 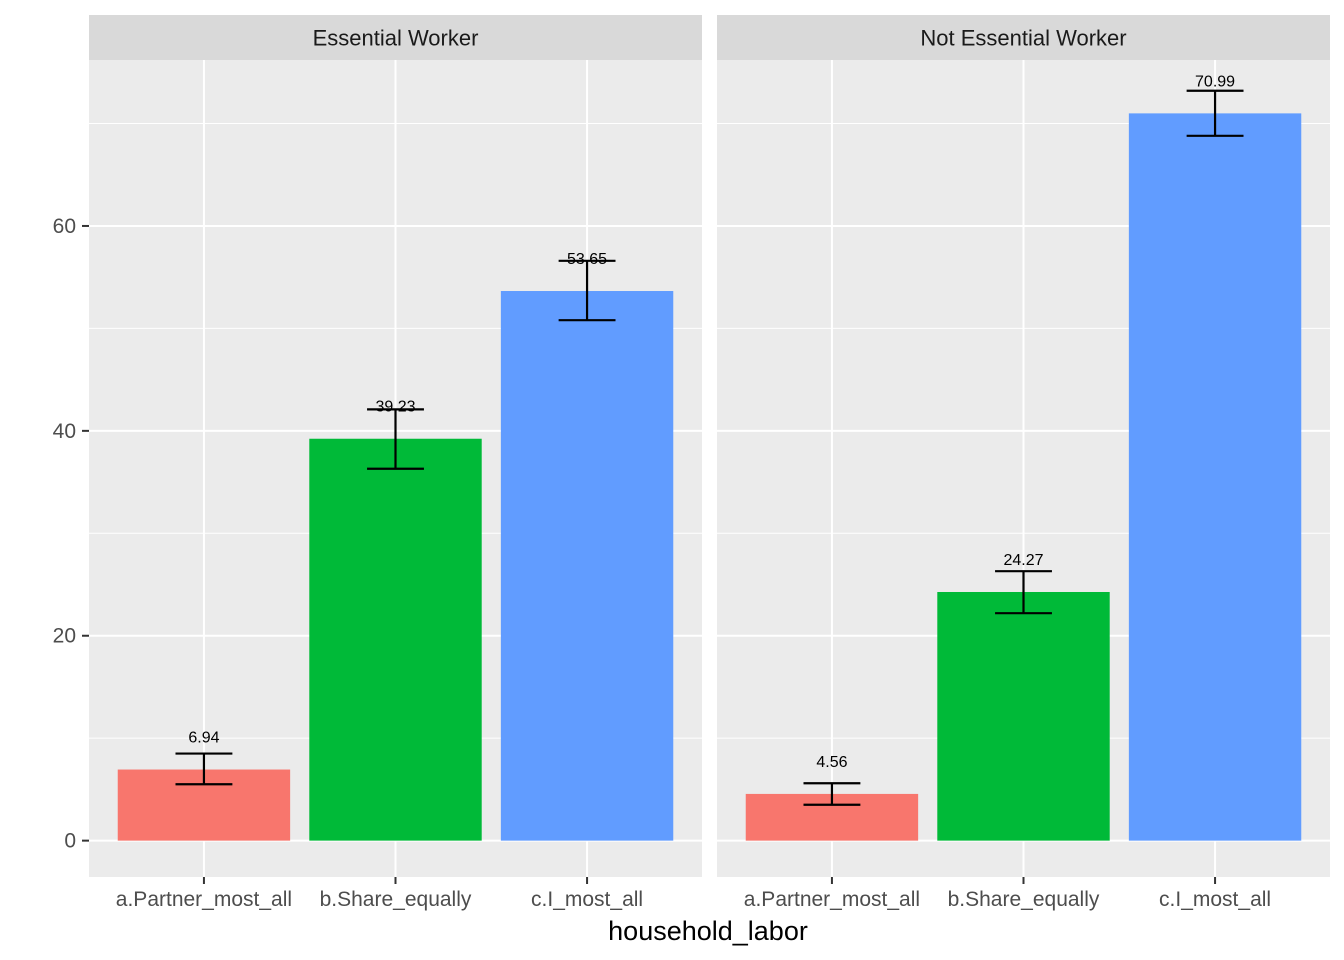 I want to click on facet-strip-label: Essential Worker, so click(x=396, y=38).